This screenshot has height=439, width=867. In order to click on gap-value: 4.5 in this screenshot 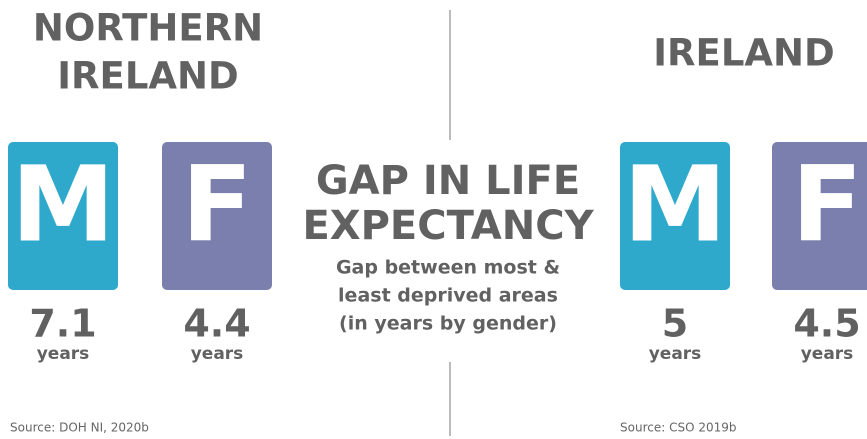, I will do `click(826, 324)`.